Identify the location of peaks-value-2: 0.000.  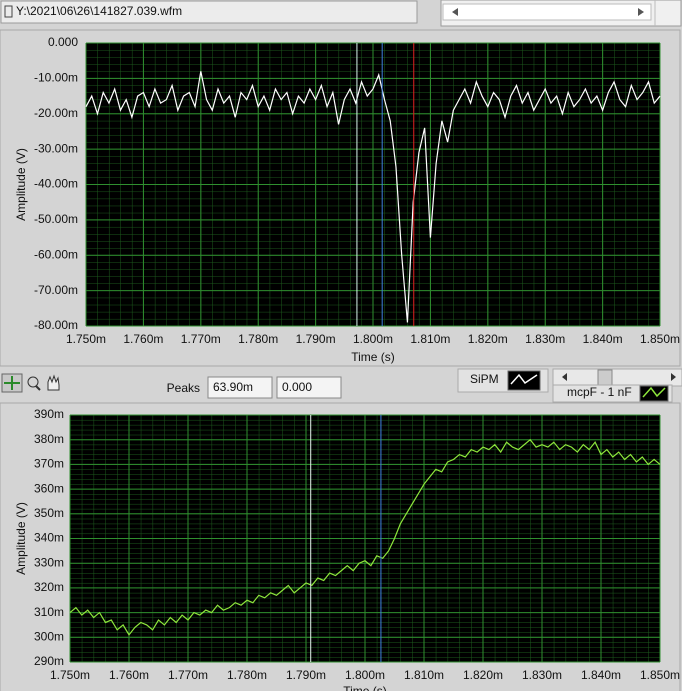
(297, 387).